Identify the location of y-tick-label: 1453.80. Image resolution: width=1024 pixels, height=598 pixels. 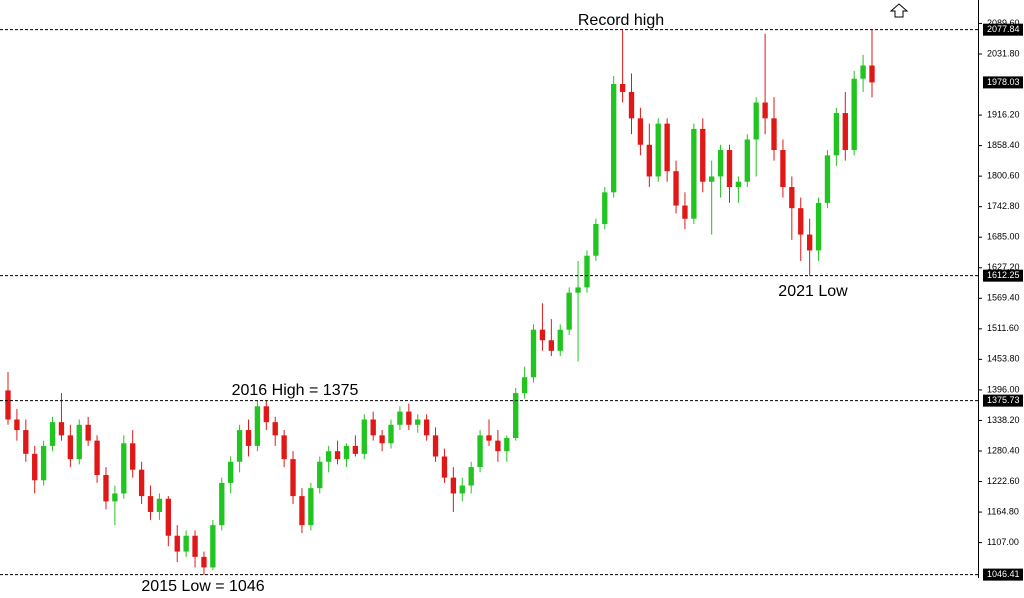
(1003, 359).